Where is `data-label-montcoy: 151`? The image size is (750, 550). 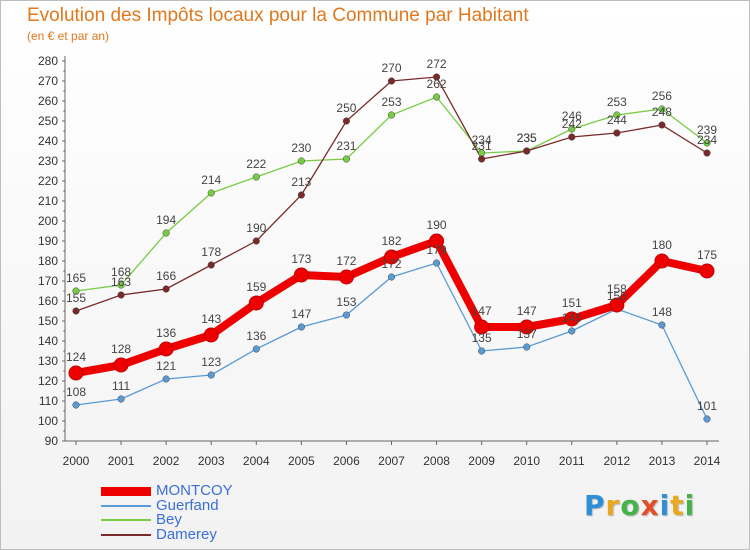 data-label-montcoy: 151 is located at coordinates (572, 303).